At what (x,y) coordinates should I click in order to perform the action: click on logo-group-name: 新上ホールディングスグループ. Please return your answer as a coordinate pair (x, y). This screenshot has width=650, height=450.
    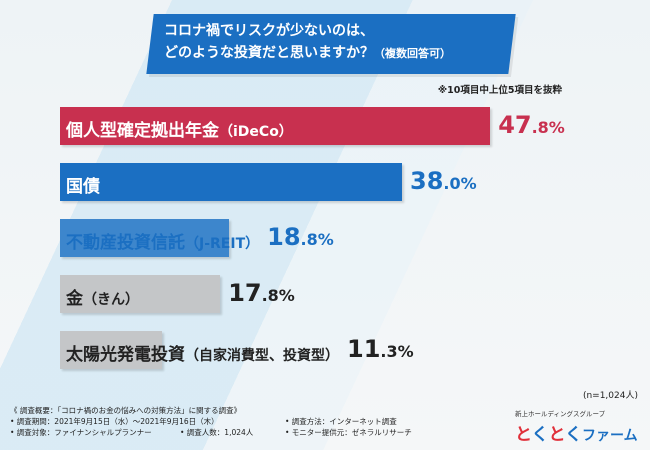
    Looking at the image, I should click on (560, 414).